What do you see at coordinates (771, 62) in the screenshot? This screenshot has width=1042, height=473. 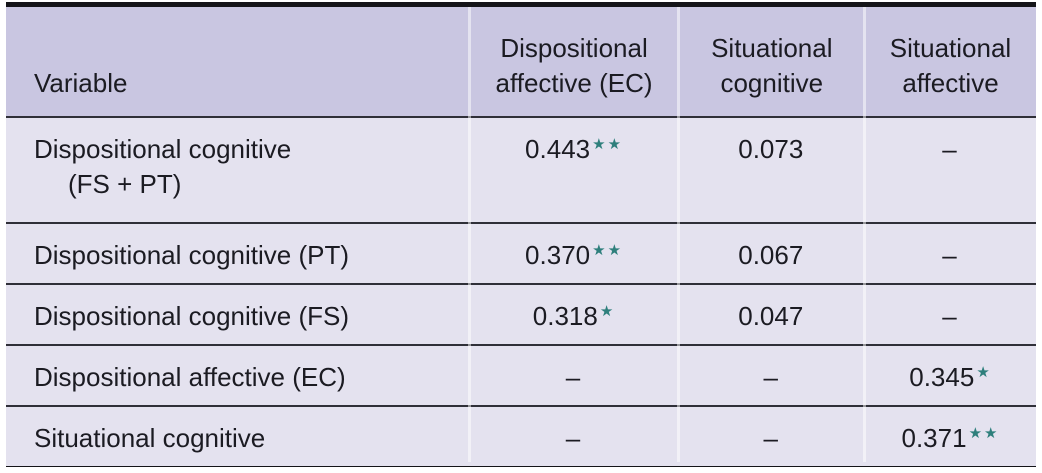 I see `column-header-situational-cognitive: Situational cognitive` at bounding box center [771, 62].